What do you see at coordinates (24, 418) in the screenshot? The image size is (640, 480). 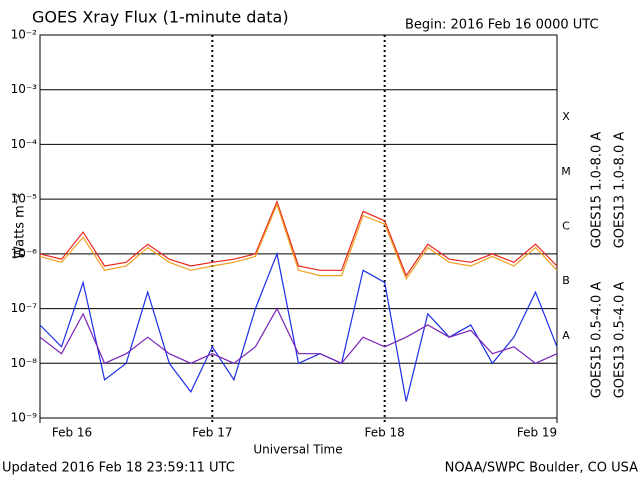 I see `y-tick-label: 10⁻⁹` at bounding box center [24, 418].